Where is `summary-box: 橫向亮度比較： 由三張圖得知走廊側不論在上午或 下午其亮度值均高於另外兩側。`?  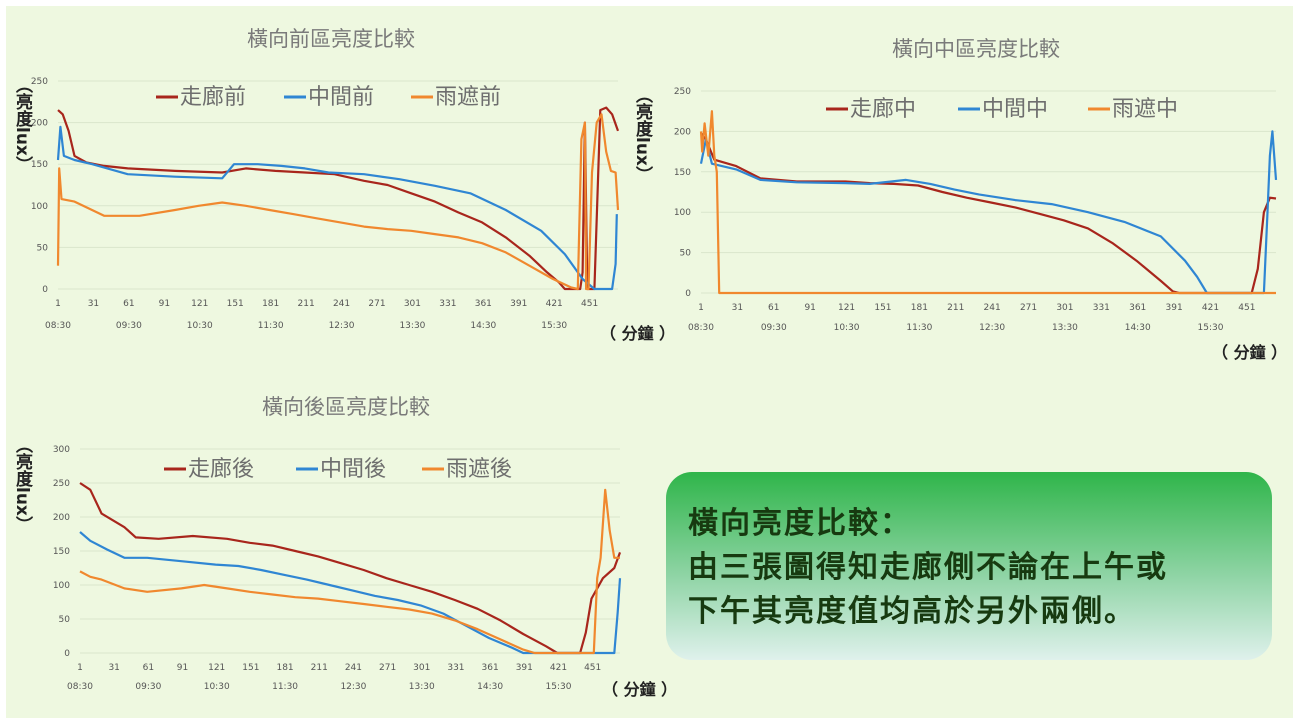
summary-box: 橫向亮度比較： 由三張圖得知走廊側不論在上午或 下午其亮度值均高於另外兩側。 is located at coordinates (969, 566).